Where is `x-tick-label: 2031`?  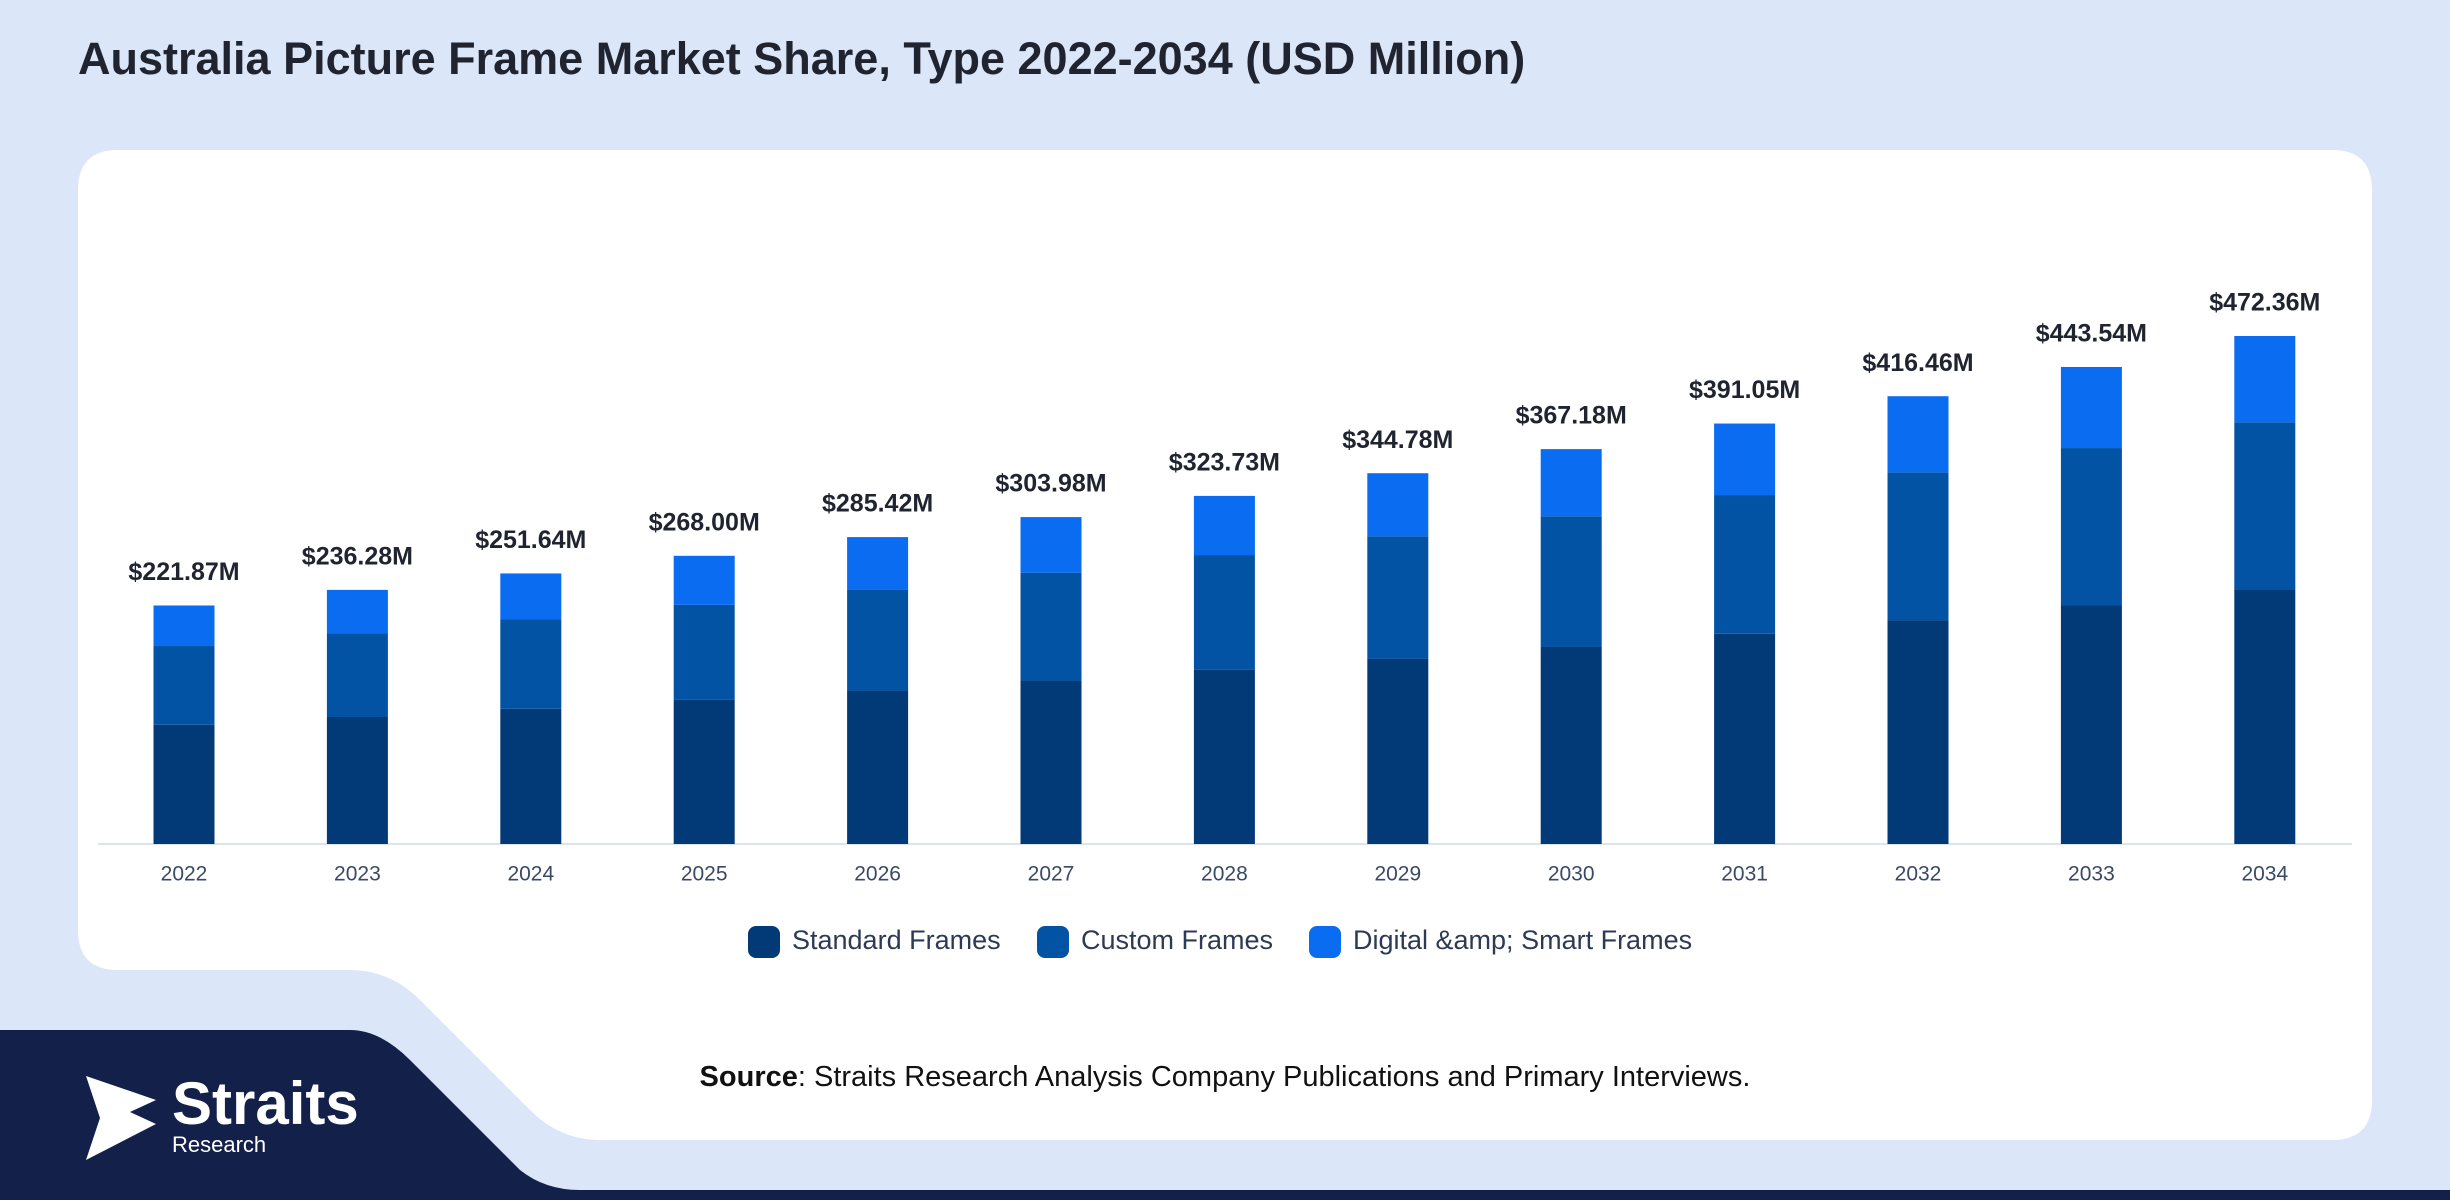
x-tick-label: 2031 is located at coordinates (1744, 874).